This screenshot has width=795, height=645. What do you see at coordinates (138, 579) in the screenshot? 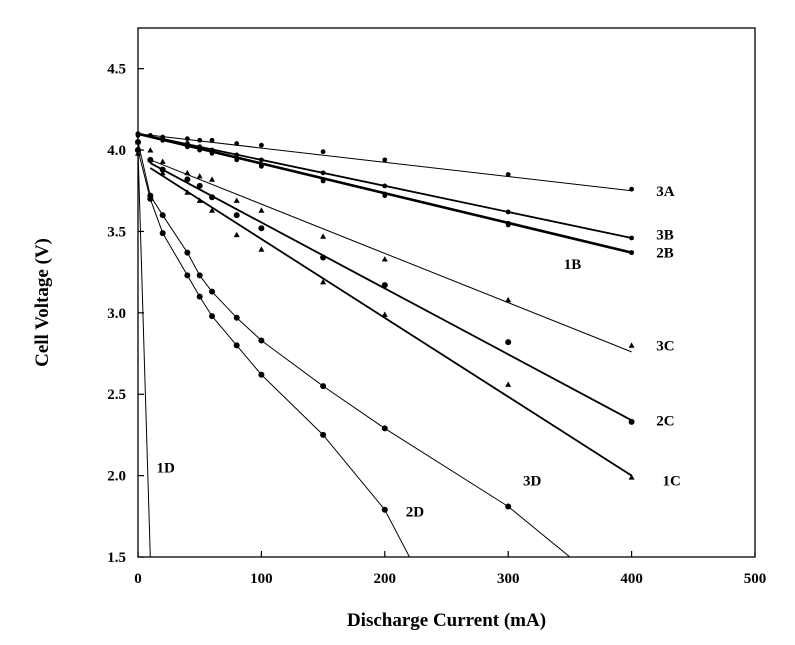
I see `x-tick-label: 0` at bounding box center [138, 579].